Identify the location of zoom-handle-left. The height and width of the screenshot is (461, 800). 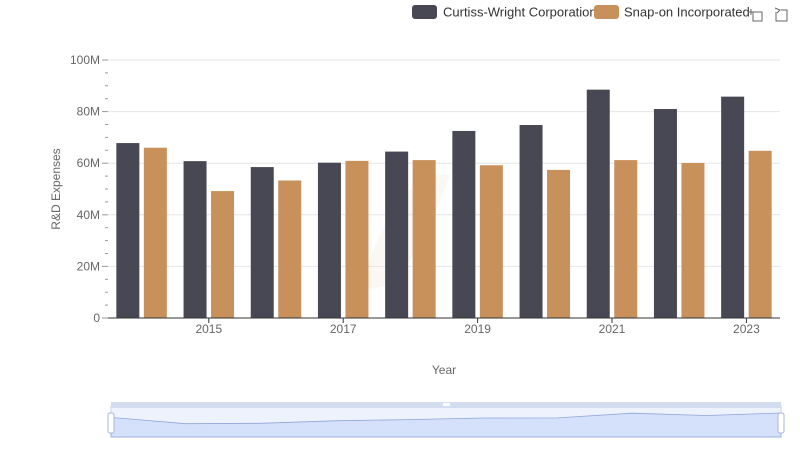
(111, 423).